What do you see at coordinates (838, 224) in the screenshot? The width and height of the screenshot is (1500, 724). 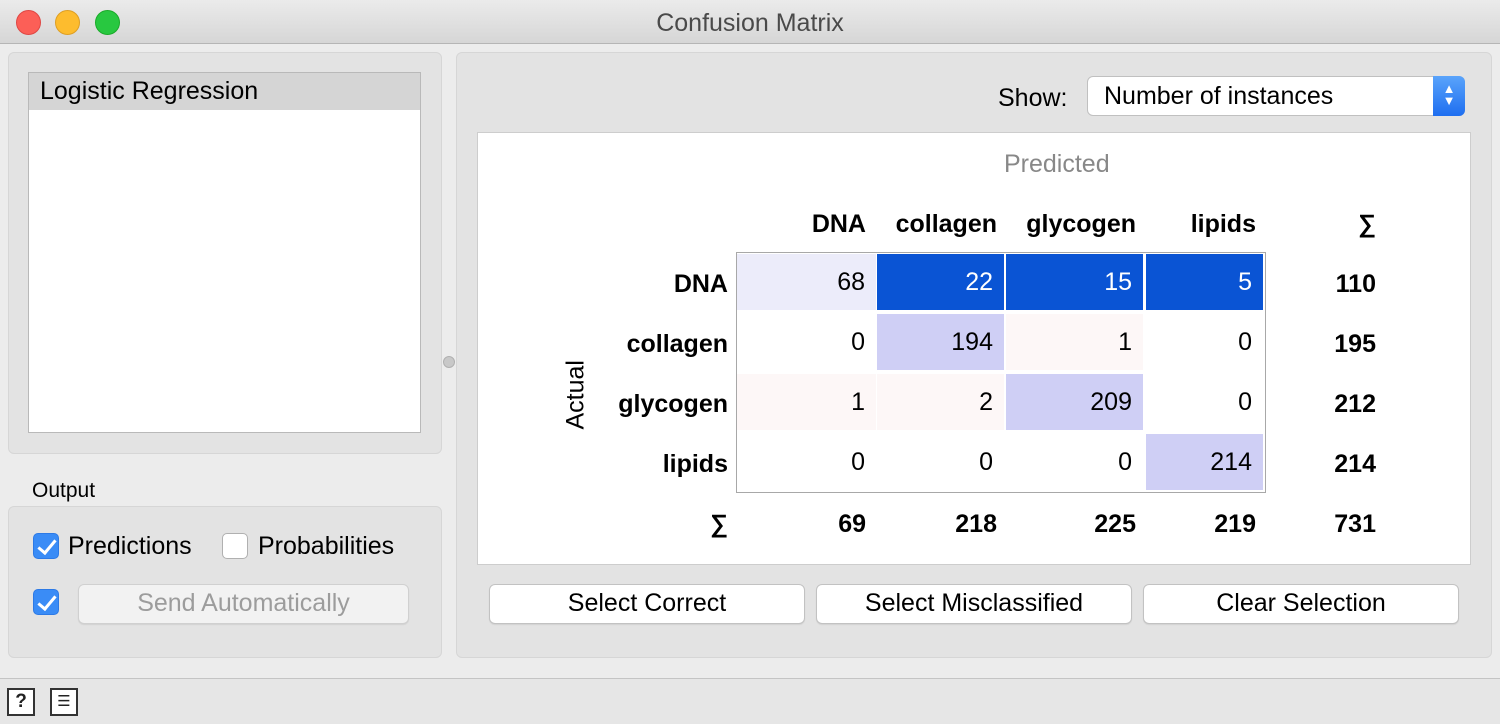 I see `column-header-dna: DNA` at bounding box center [838, 224].